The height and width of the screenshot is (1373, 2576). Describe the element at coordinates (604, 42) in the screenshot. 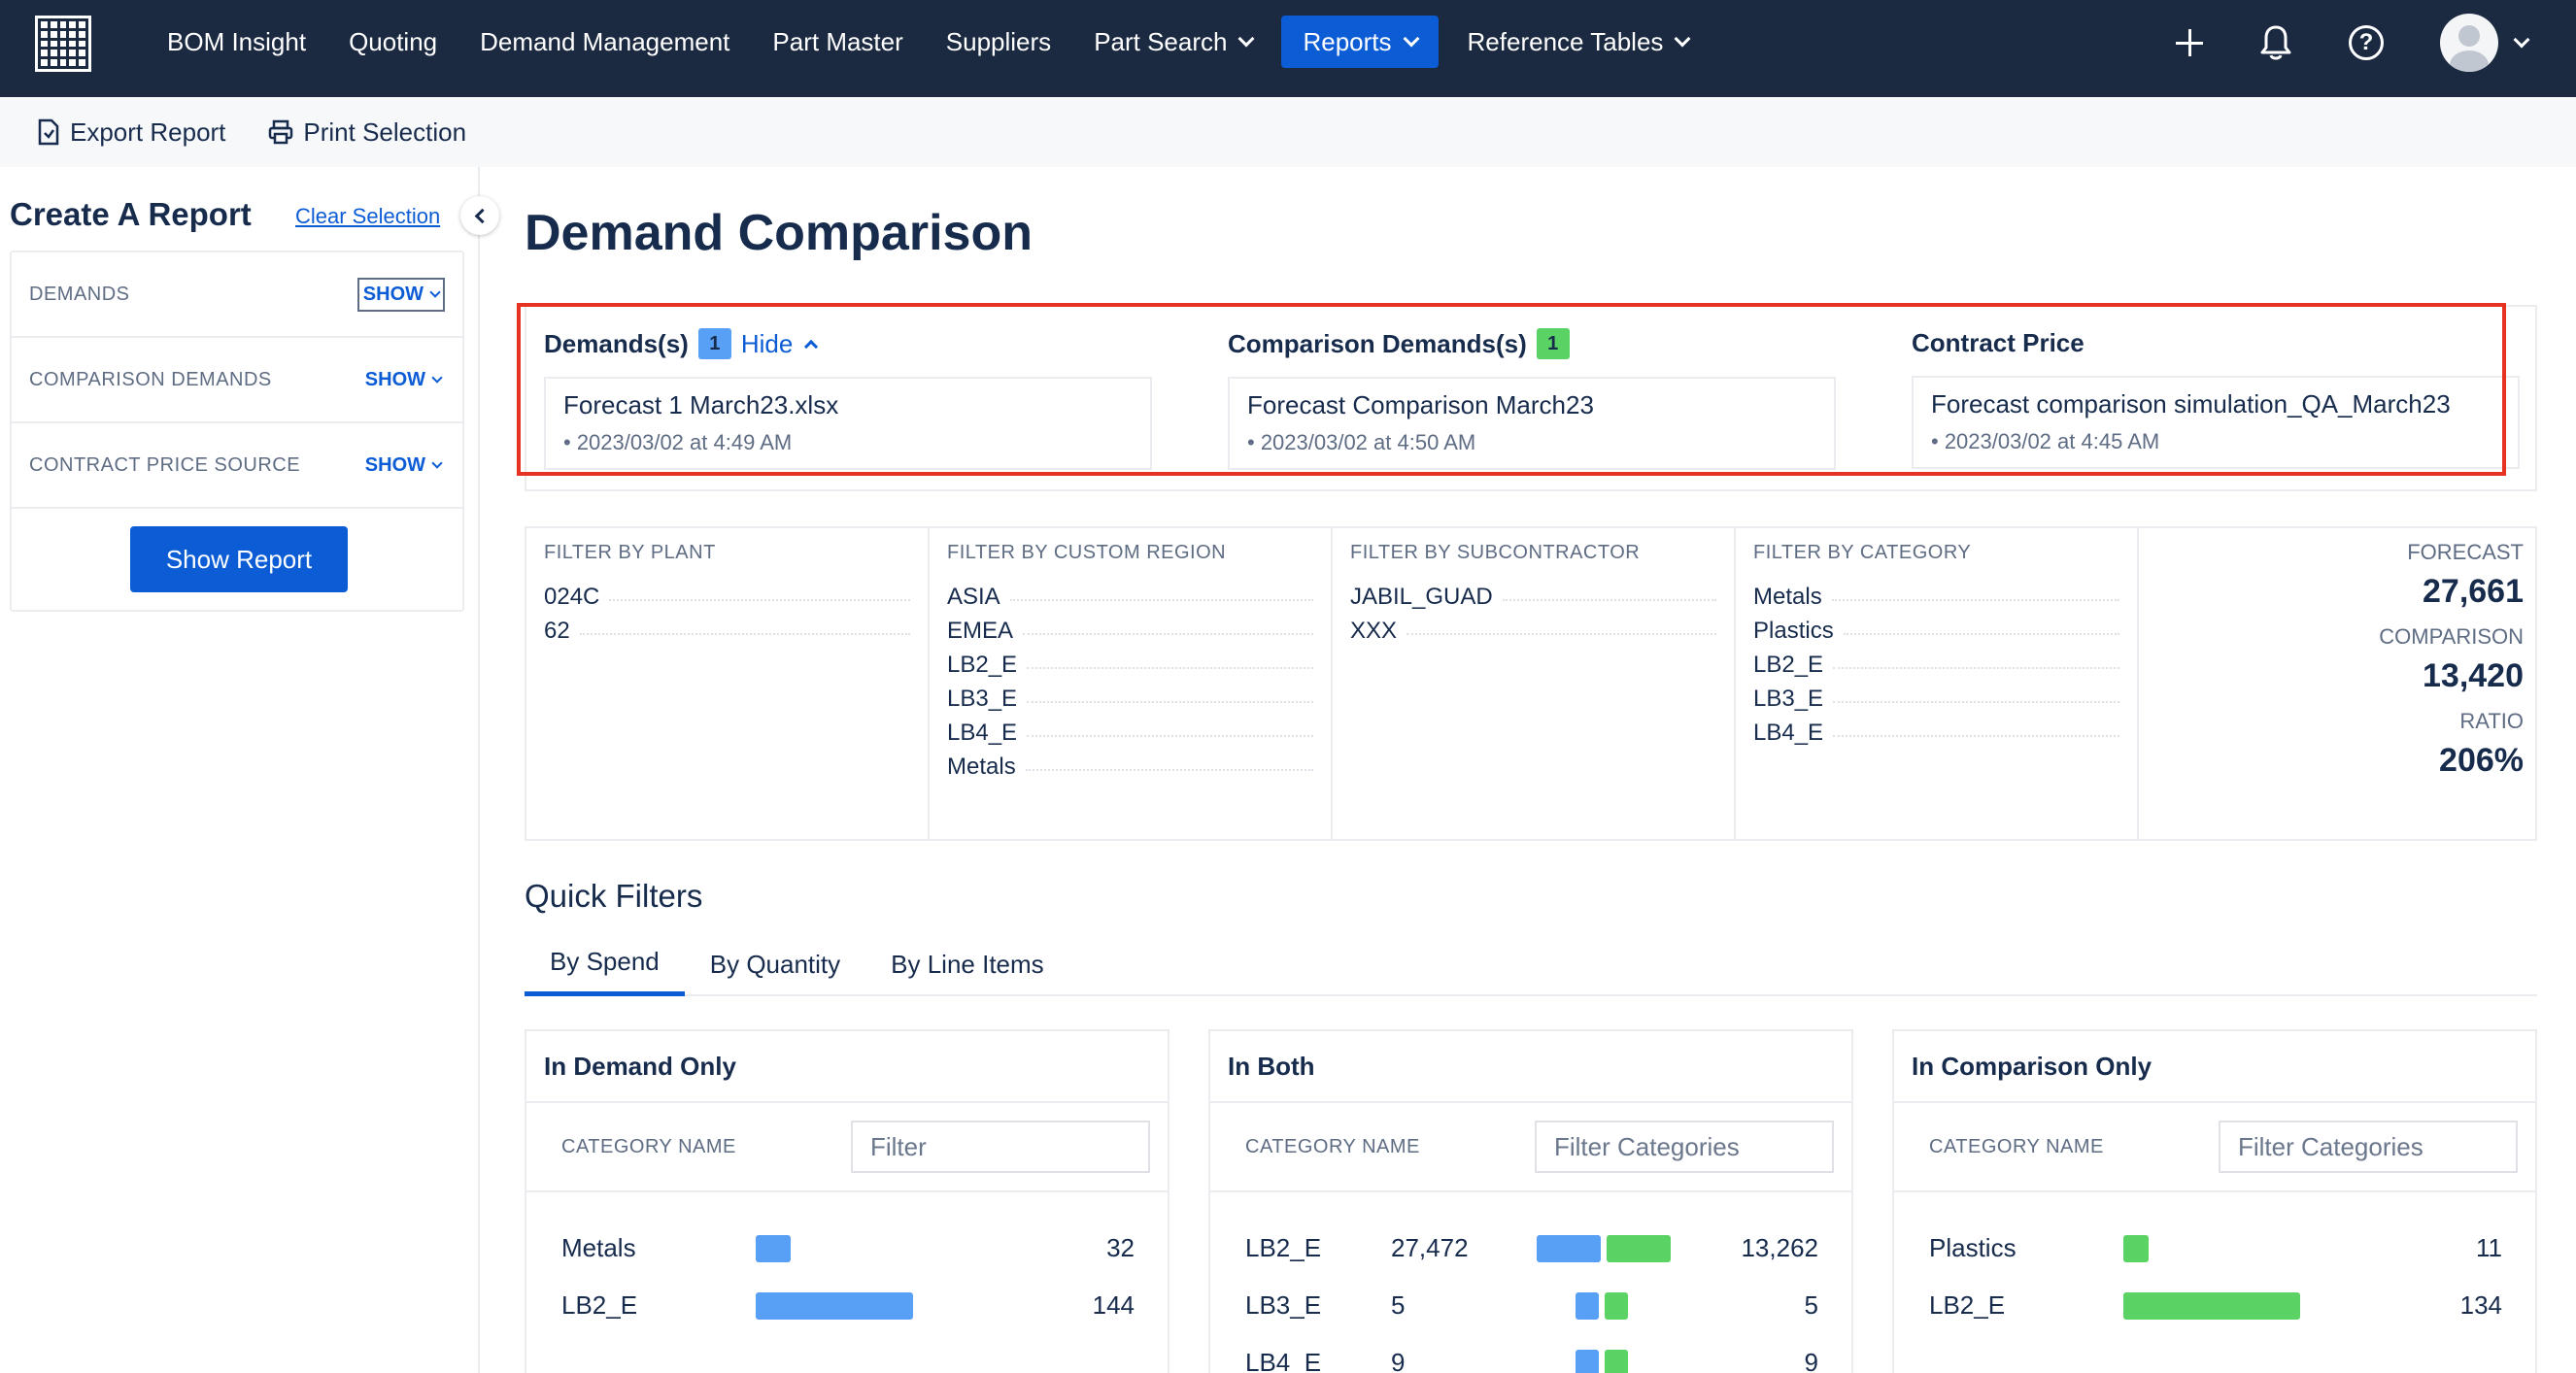

I see `nav-item-demand-management: Demand Management` at that location.